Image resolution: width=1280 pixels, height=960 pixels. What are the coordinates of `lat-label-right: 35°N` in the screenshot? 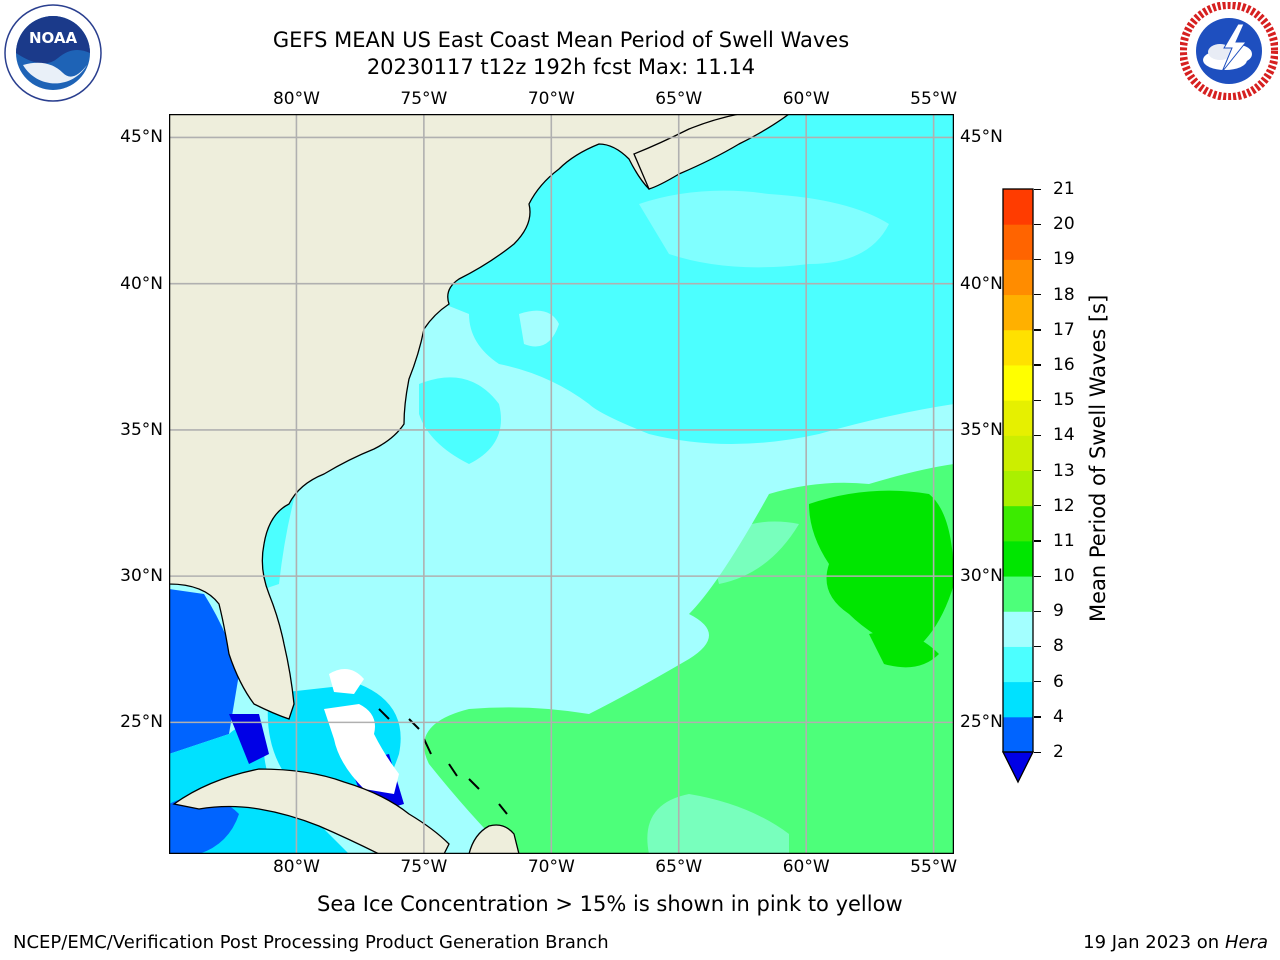 It's located at (981, 429).